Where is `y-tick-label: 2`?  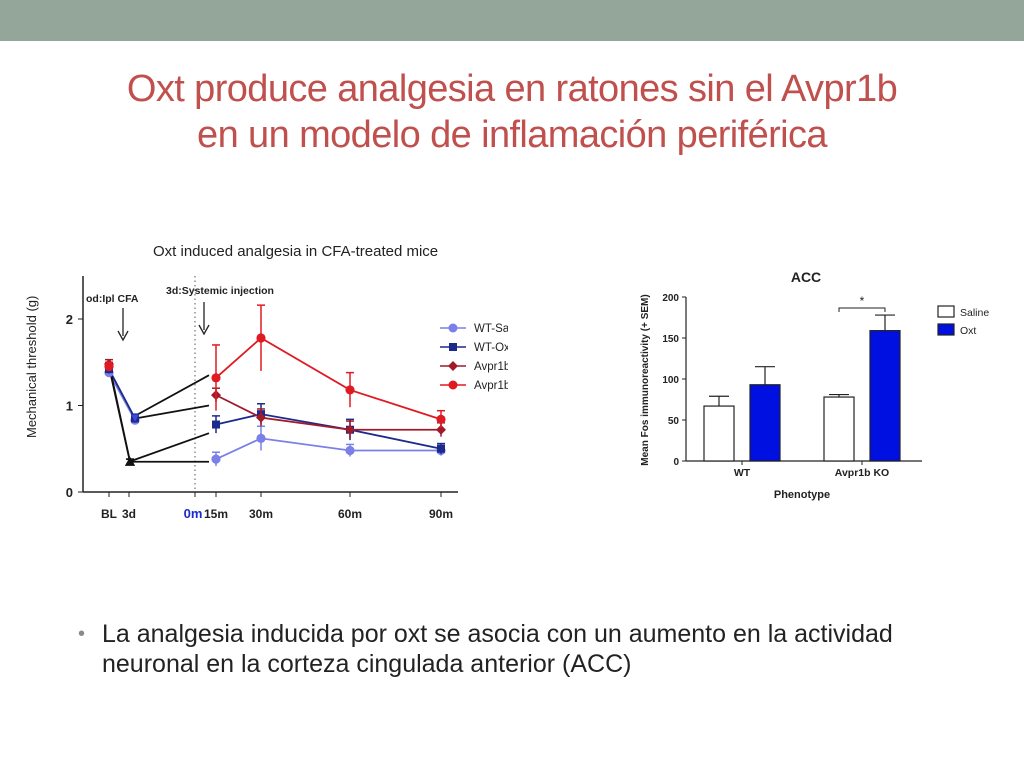 y-tick-label: 2 is located at coordinates (69, 319).